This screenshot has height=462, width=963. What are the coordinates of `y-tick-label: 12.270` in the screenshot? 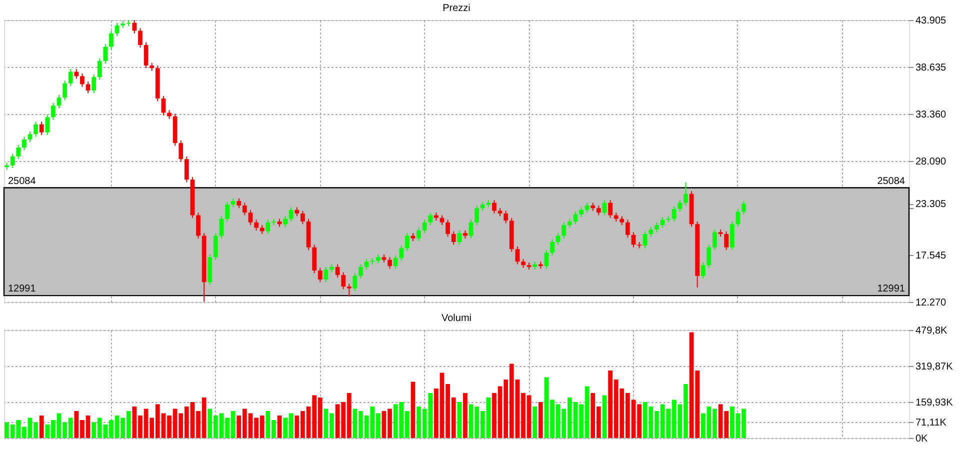 It's located at (931, 303).